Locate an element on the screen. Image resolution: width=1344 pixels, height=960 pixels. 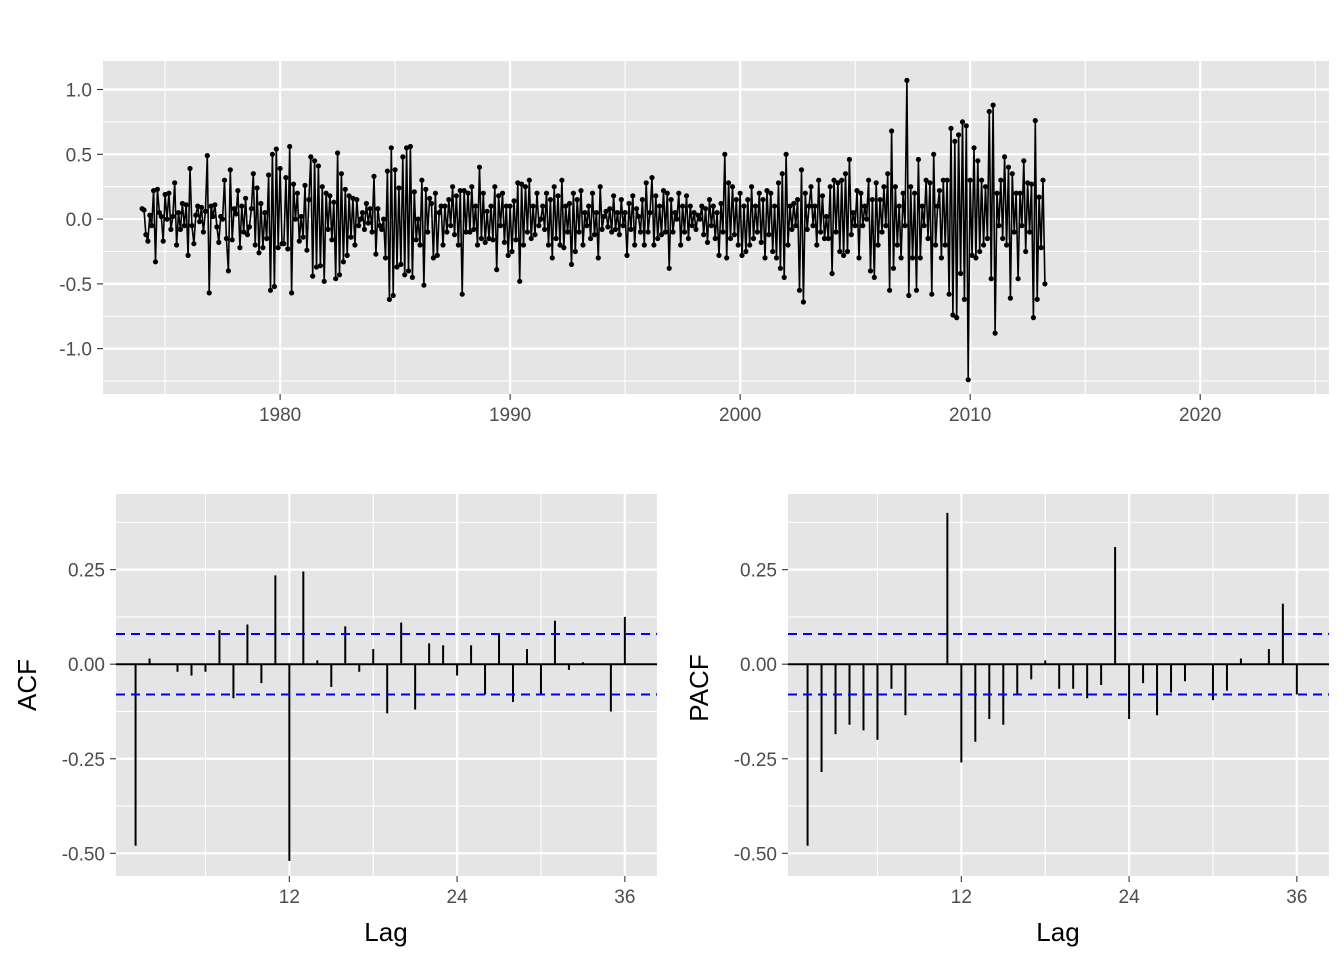
pacf-x-tick-label: 24 is located at coordinates (1130, 897).